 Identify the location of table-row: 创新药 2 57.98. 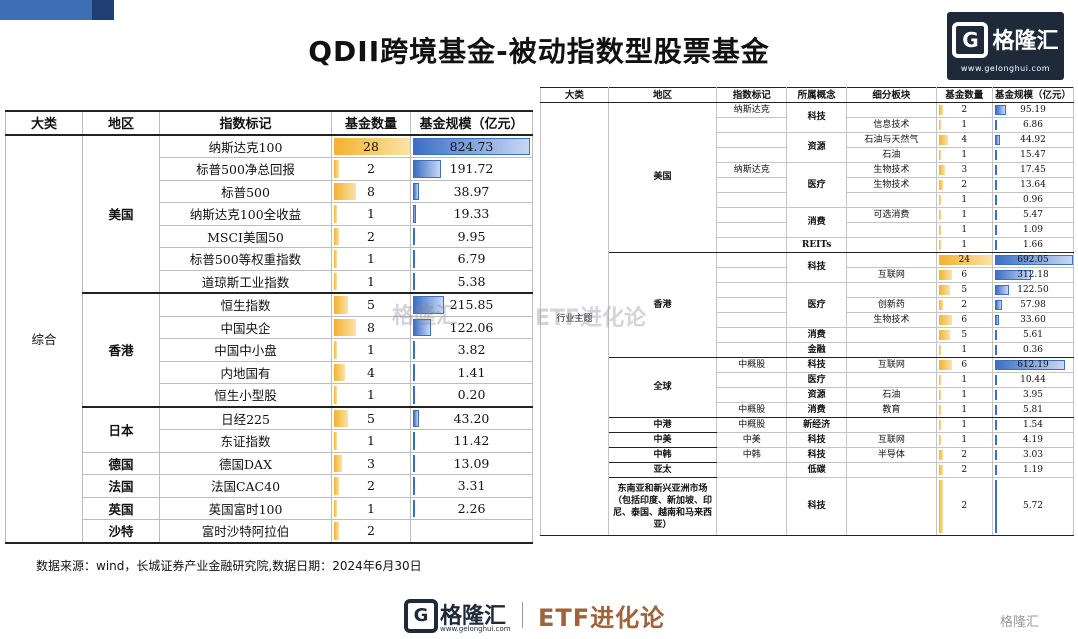
(808, 305).